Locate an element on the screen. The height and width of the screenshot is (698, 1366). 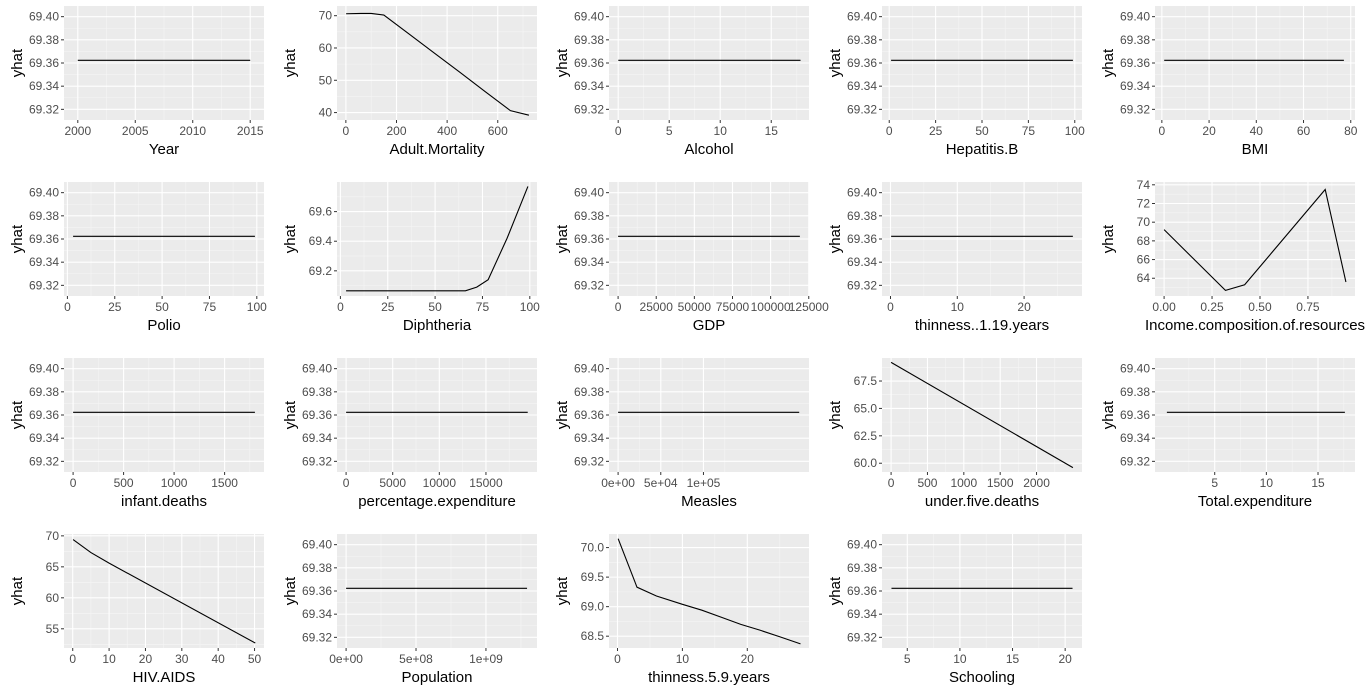
x-tick-label: 600 is located at coordinates (498, 131).